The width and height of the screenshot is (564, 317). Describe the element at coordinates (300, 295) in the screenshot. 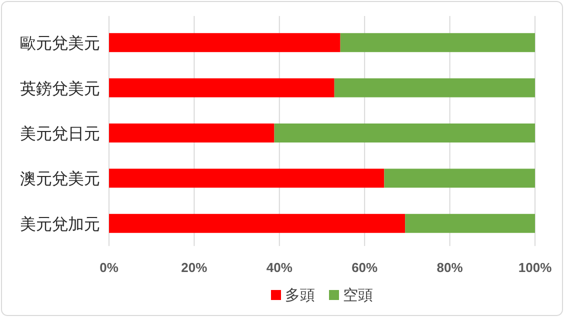

I see `legend-label: 多頭` at that location.